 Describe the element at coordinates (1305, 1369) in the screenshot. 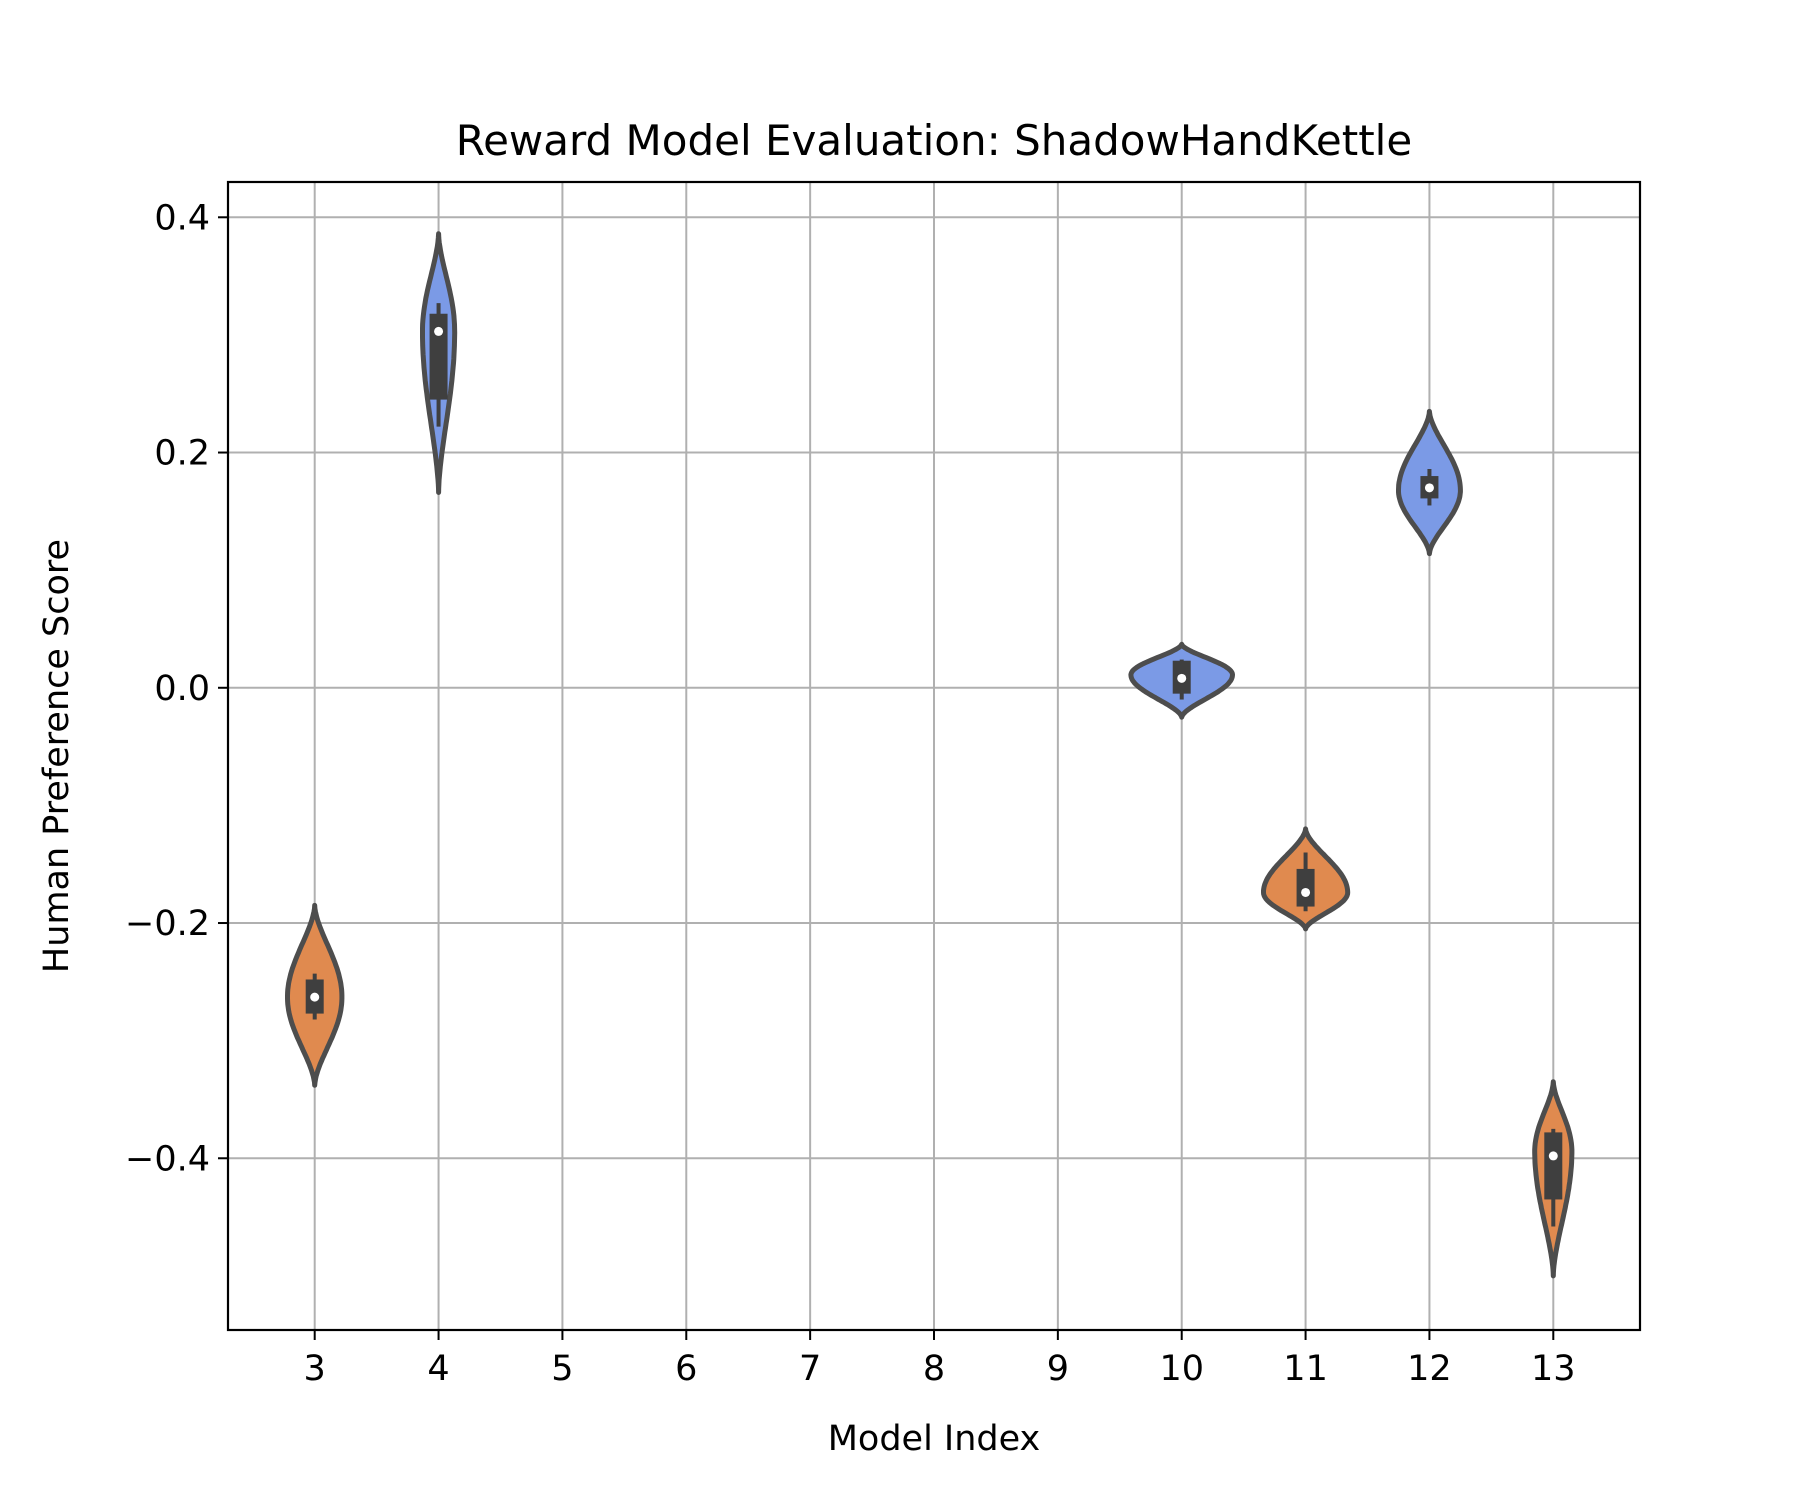

I see `x-tick-label: 11` at that location.